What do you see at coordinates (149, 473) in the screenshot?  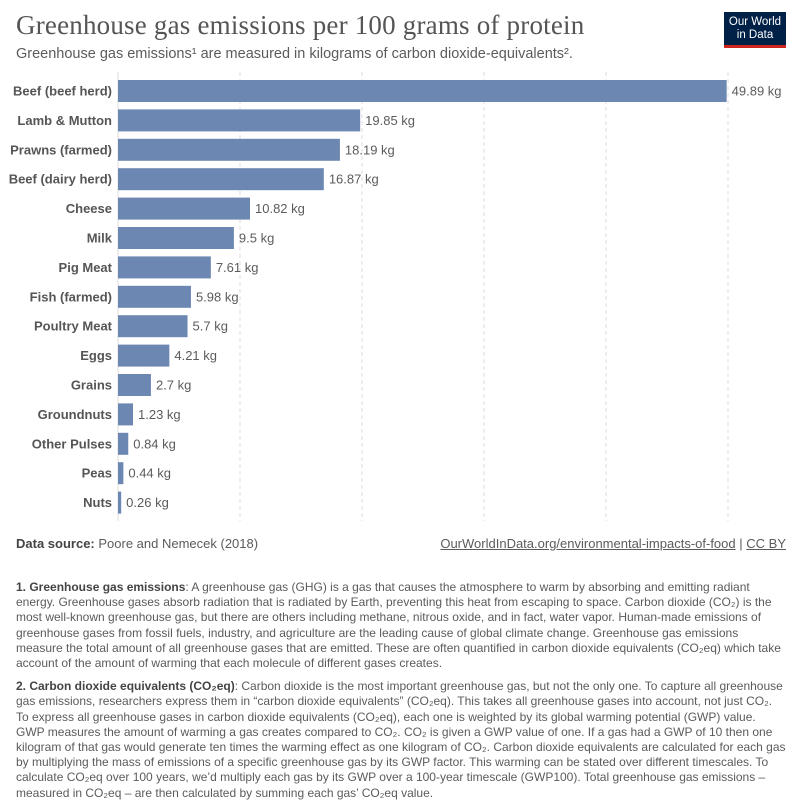 I see `value-label: 0.44 kg` at bounding box center [149, 473].